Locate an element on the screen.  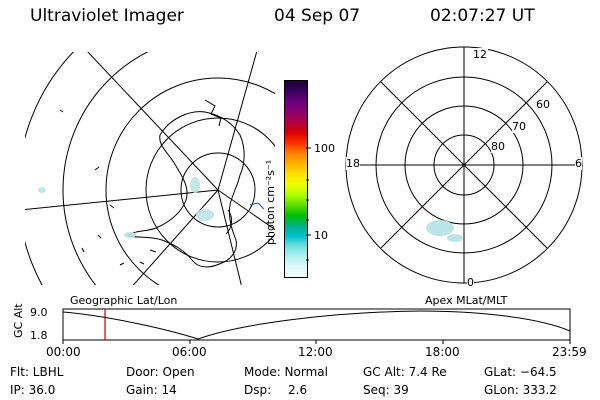
mode-info: Mode: Normal is located at coordinates (286, 372).